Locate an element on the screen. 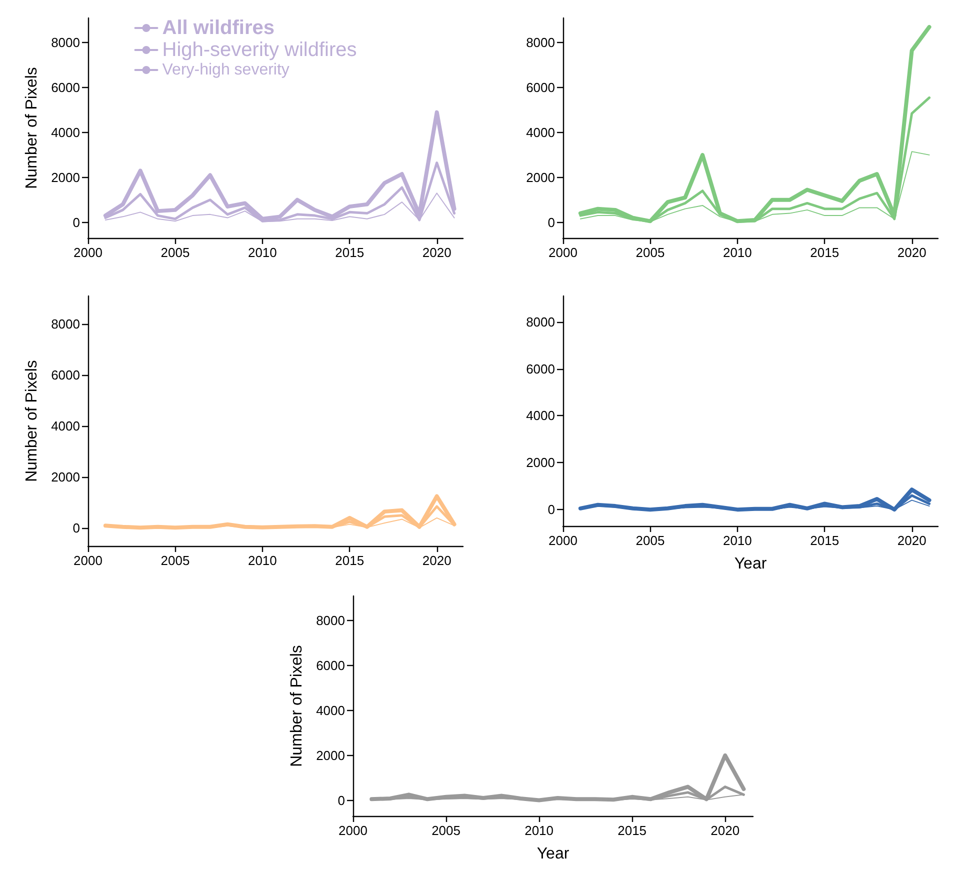  legend-label: All wildfires is located at coordinates (218, 28).